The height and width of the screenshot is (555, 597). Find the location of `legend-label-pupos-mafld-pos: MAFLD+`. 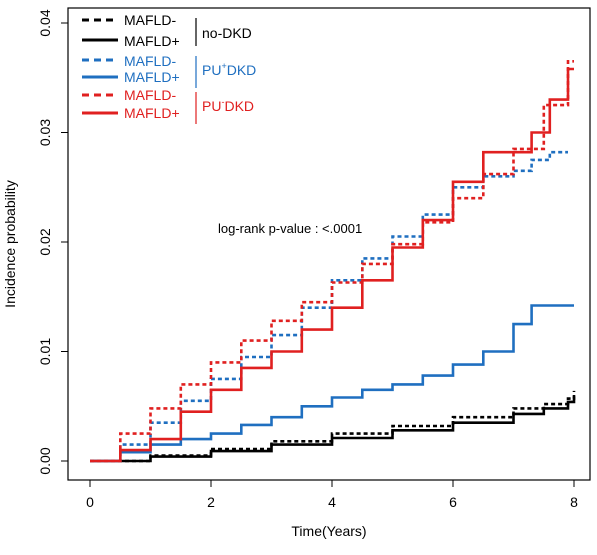

legend-label-pupos-mafld-pos: MAFLD+ is located at coordinates (152, 77).